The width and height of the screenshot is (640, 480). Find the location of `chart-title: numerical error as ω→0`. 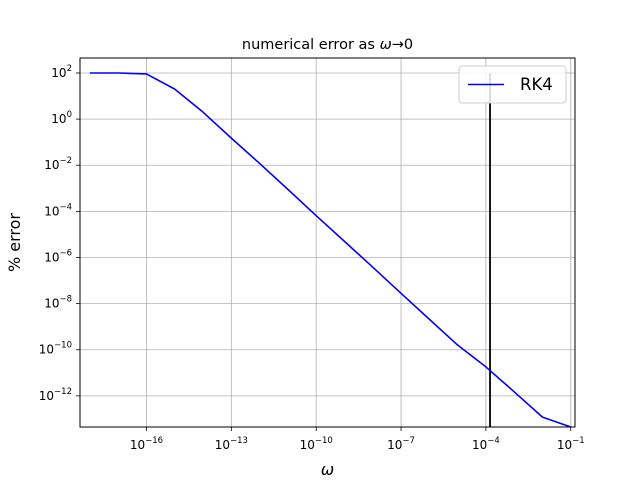

chart-title: numerical error as ω→0 is located at coordinates (327, 45).